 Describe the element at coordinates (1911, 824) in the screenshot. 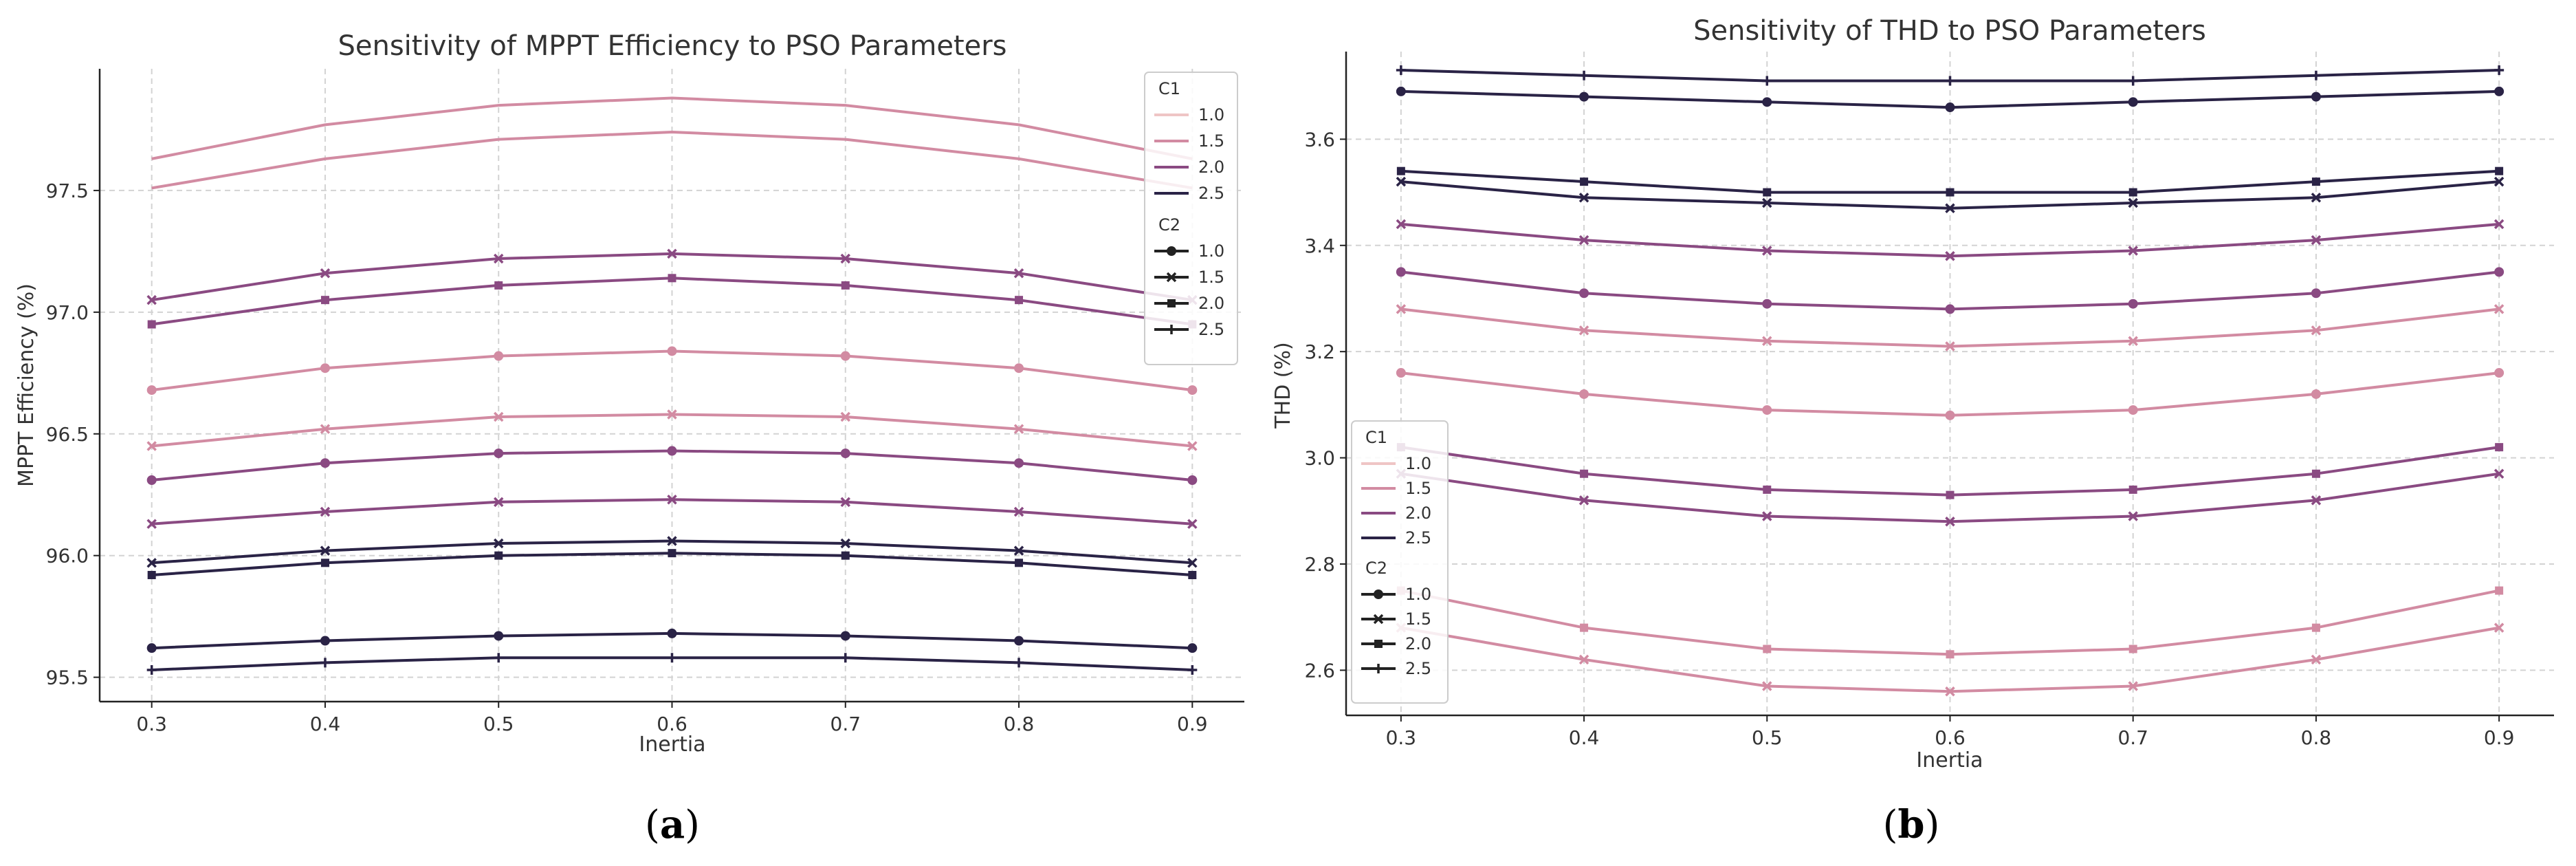

I see `svg-text: (b)` at that location.